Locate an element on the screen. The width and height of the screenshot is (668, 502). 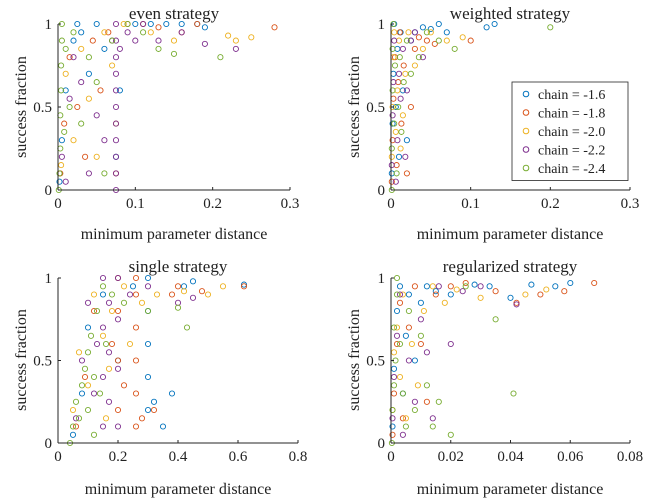
y-tick-label: 1 is located at coordinates (49, 279).